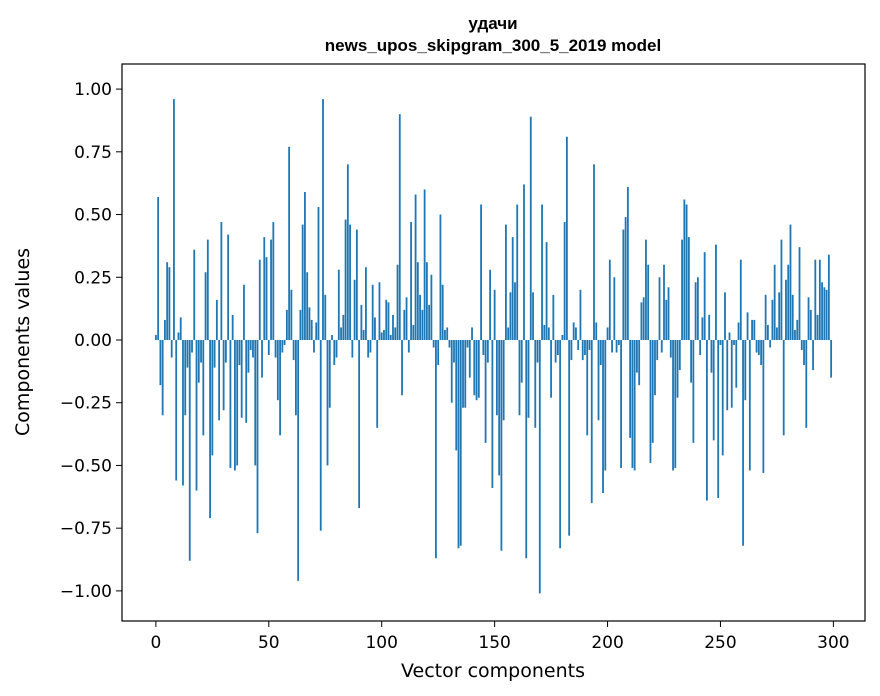 This screenshot has height=696, width=880. What do you see at coordinates (833, 643) in the screenshot?
I see `x-tick-label: 300` at bounding box center [833, 643].